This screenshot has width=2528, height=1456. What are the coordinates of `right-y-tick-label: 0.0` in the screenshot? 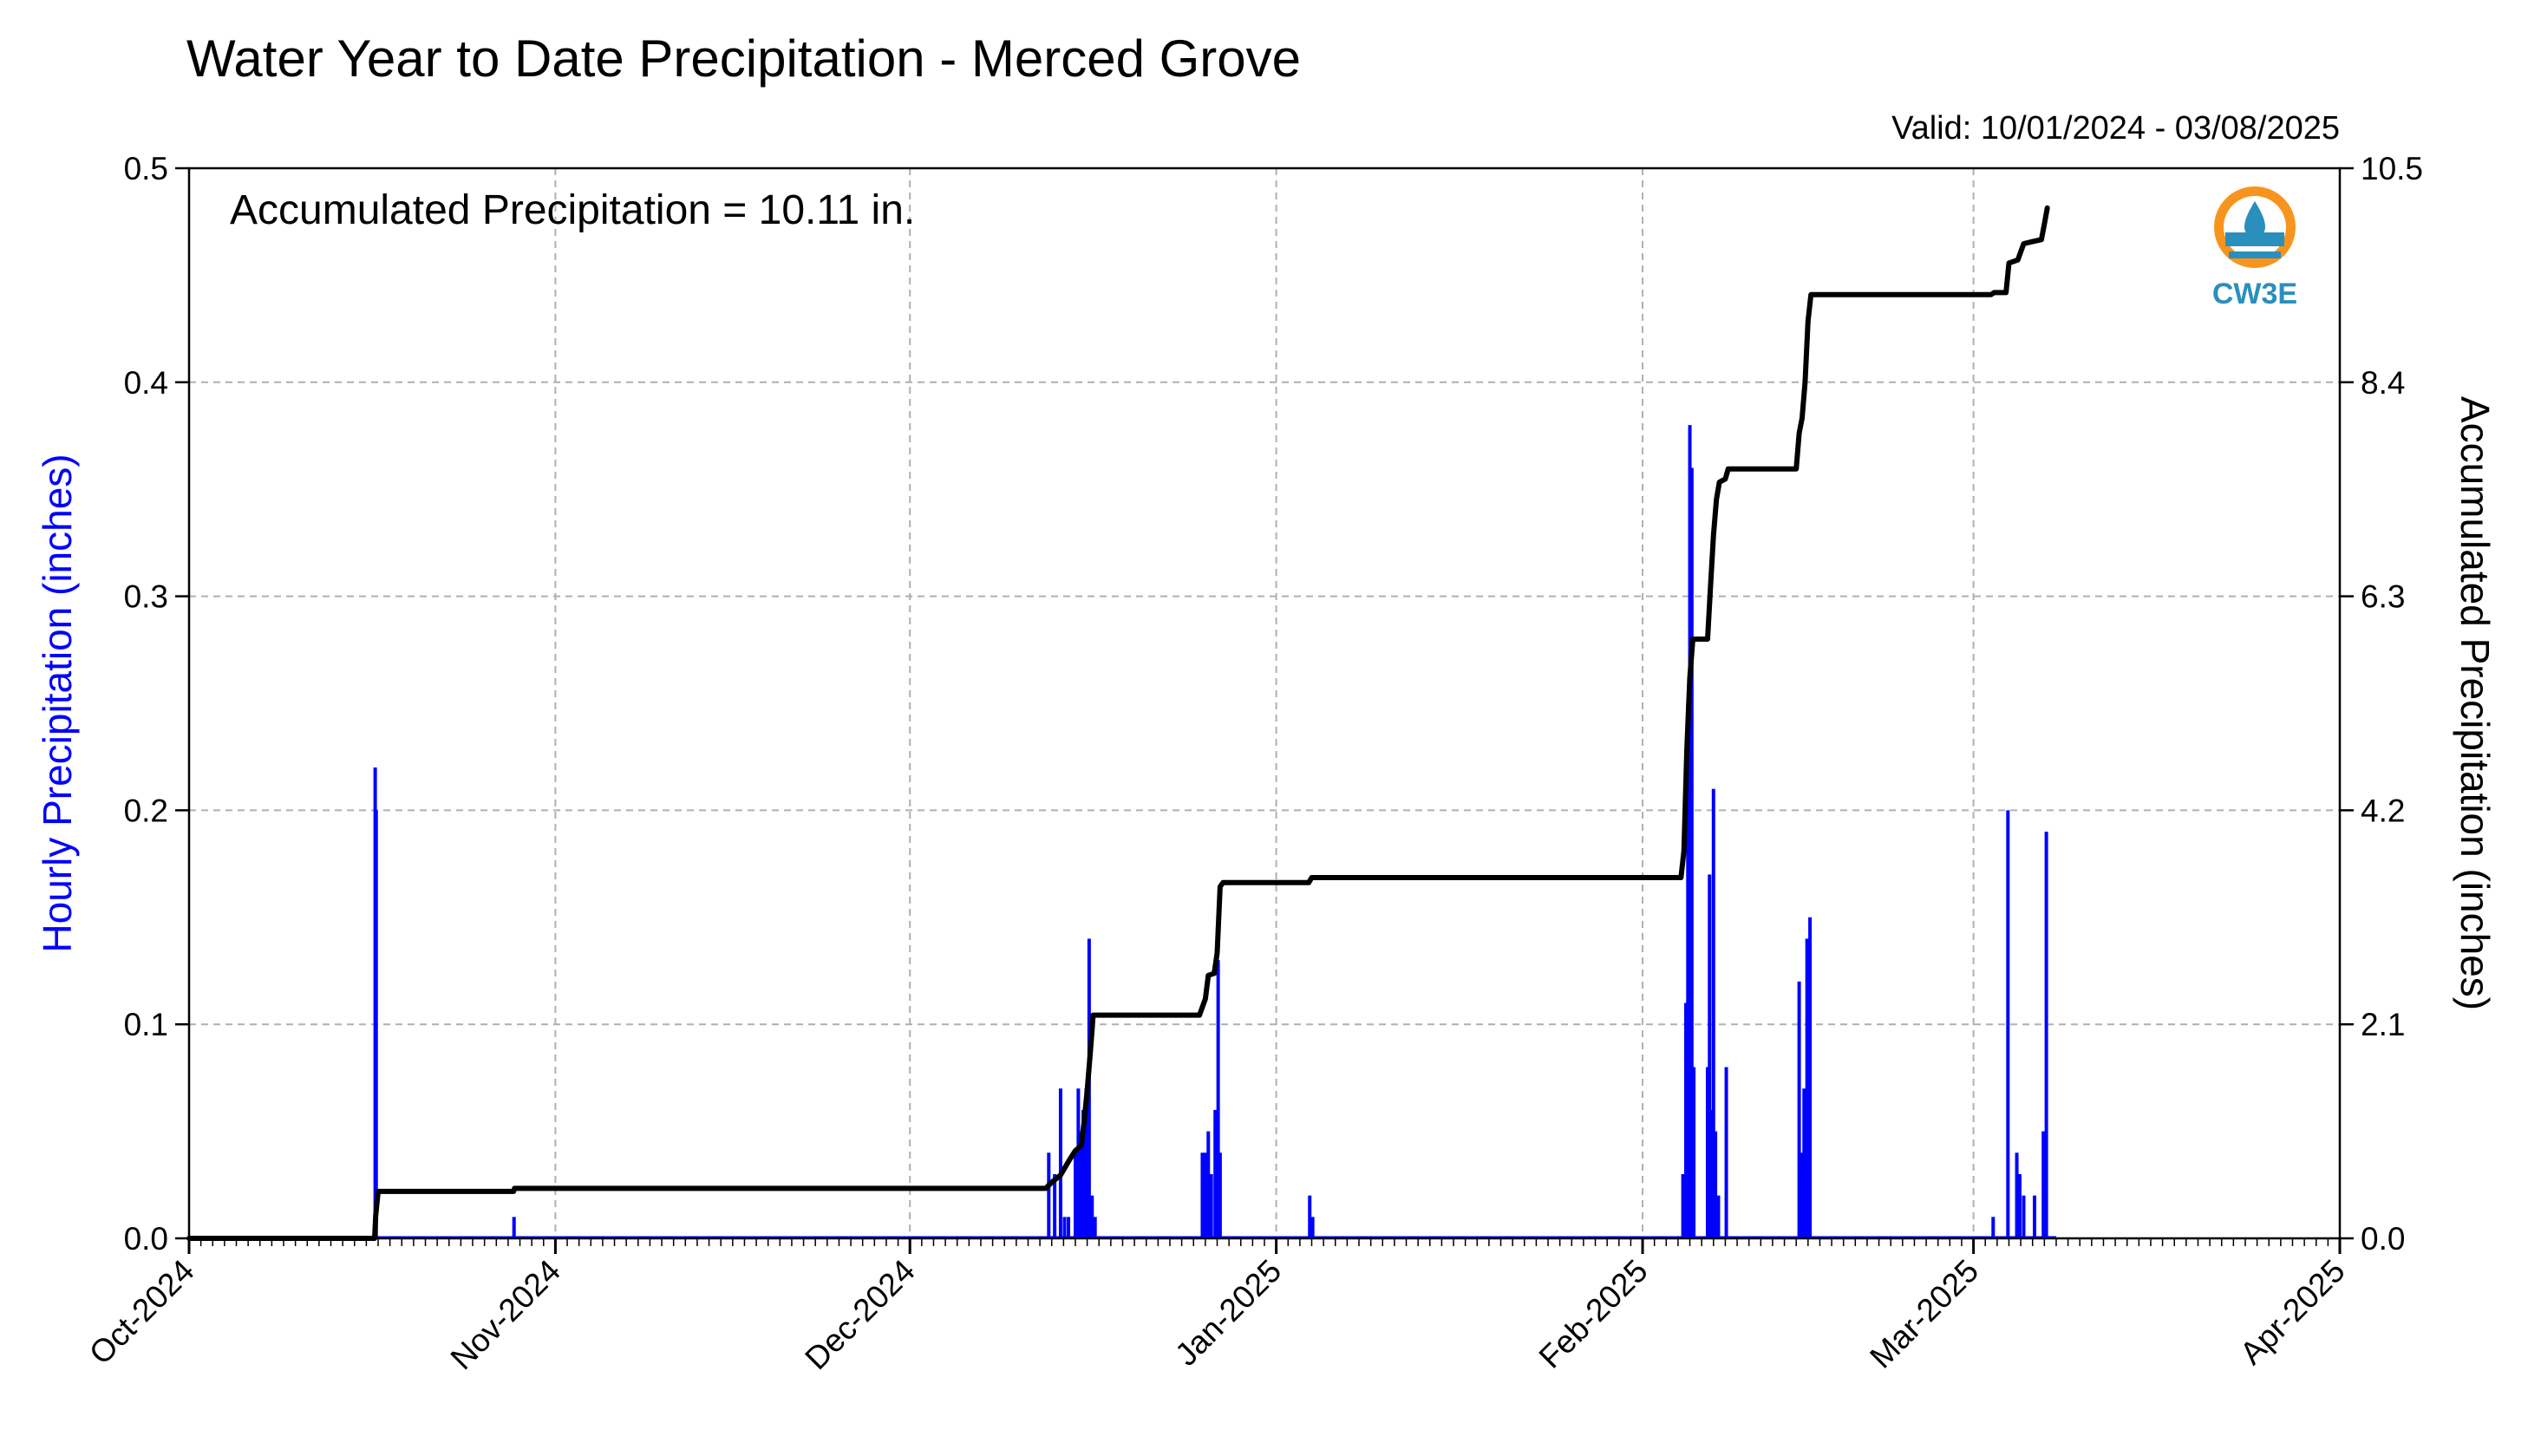 It's located at (2383, 1239).